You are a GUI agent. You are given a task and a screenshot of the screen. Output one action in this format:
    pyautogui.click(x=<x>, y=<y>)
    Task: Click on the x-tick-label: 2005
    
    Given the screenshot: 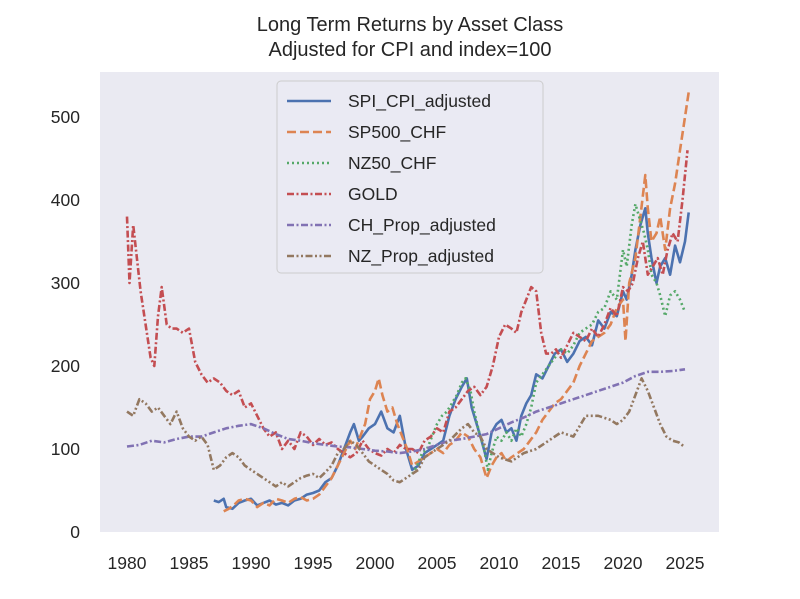 What is the action you would take?
    pyautogui.click(x=437, y=563)
    